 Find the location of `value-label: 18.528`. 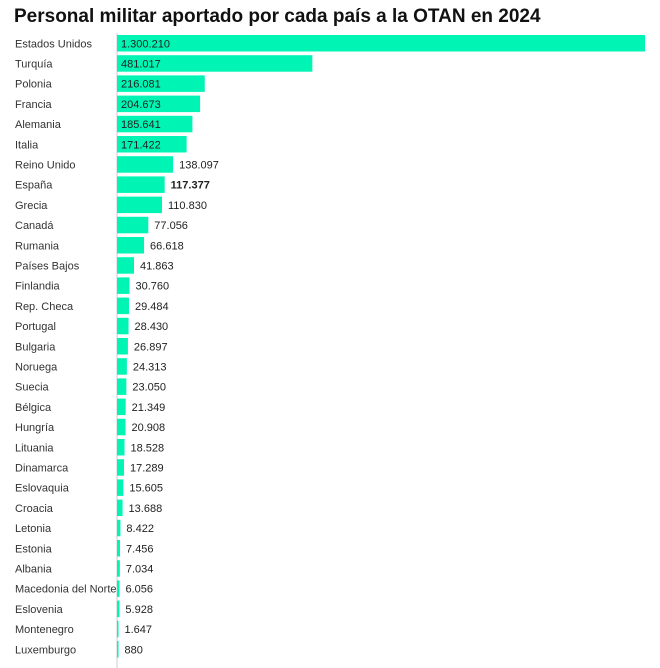

value-label: 18.528 is located at coordinates (148, 448).